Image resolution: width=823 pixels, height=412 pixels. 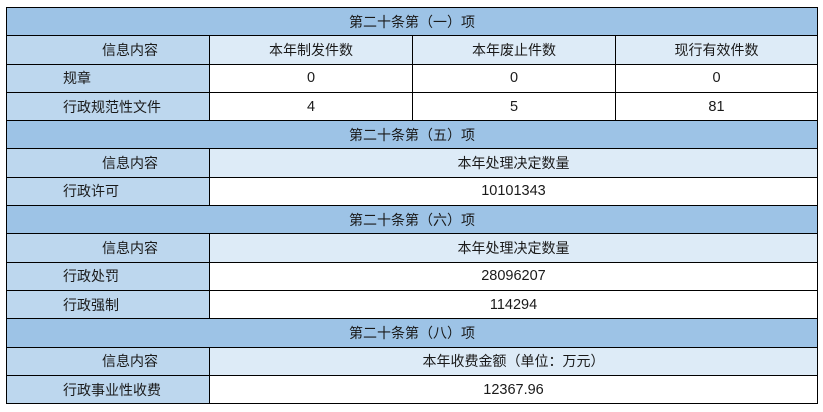 I want to click on section-title: 第二十条第（八）项, so click(x=412, y=333).